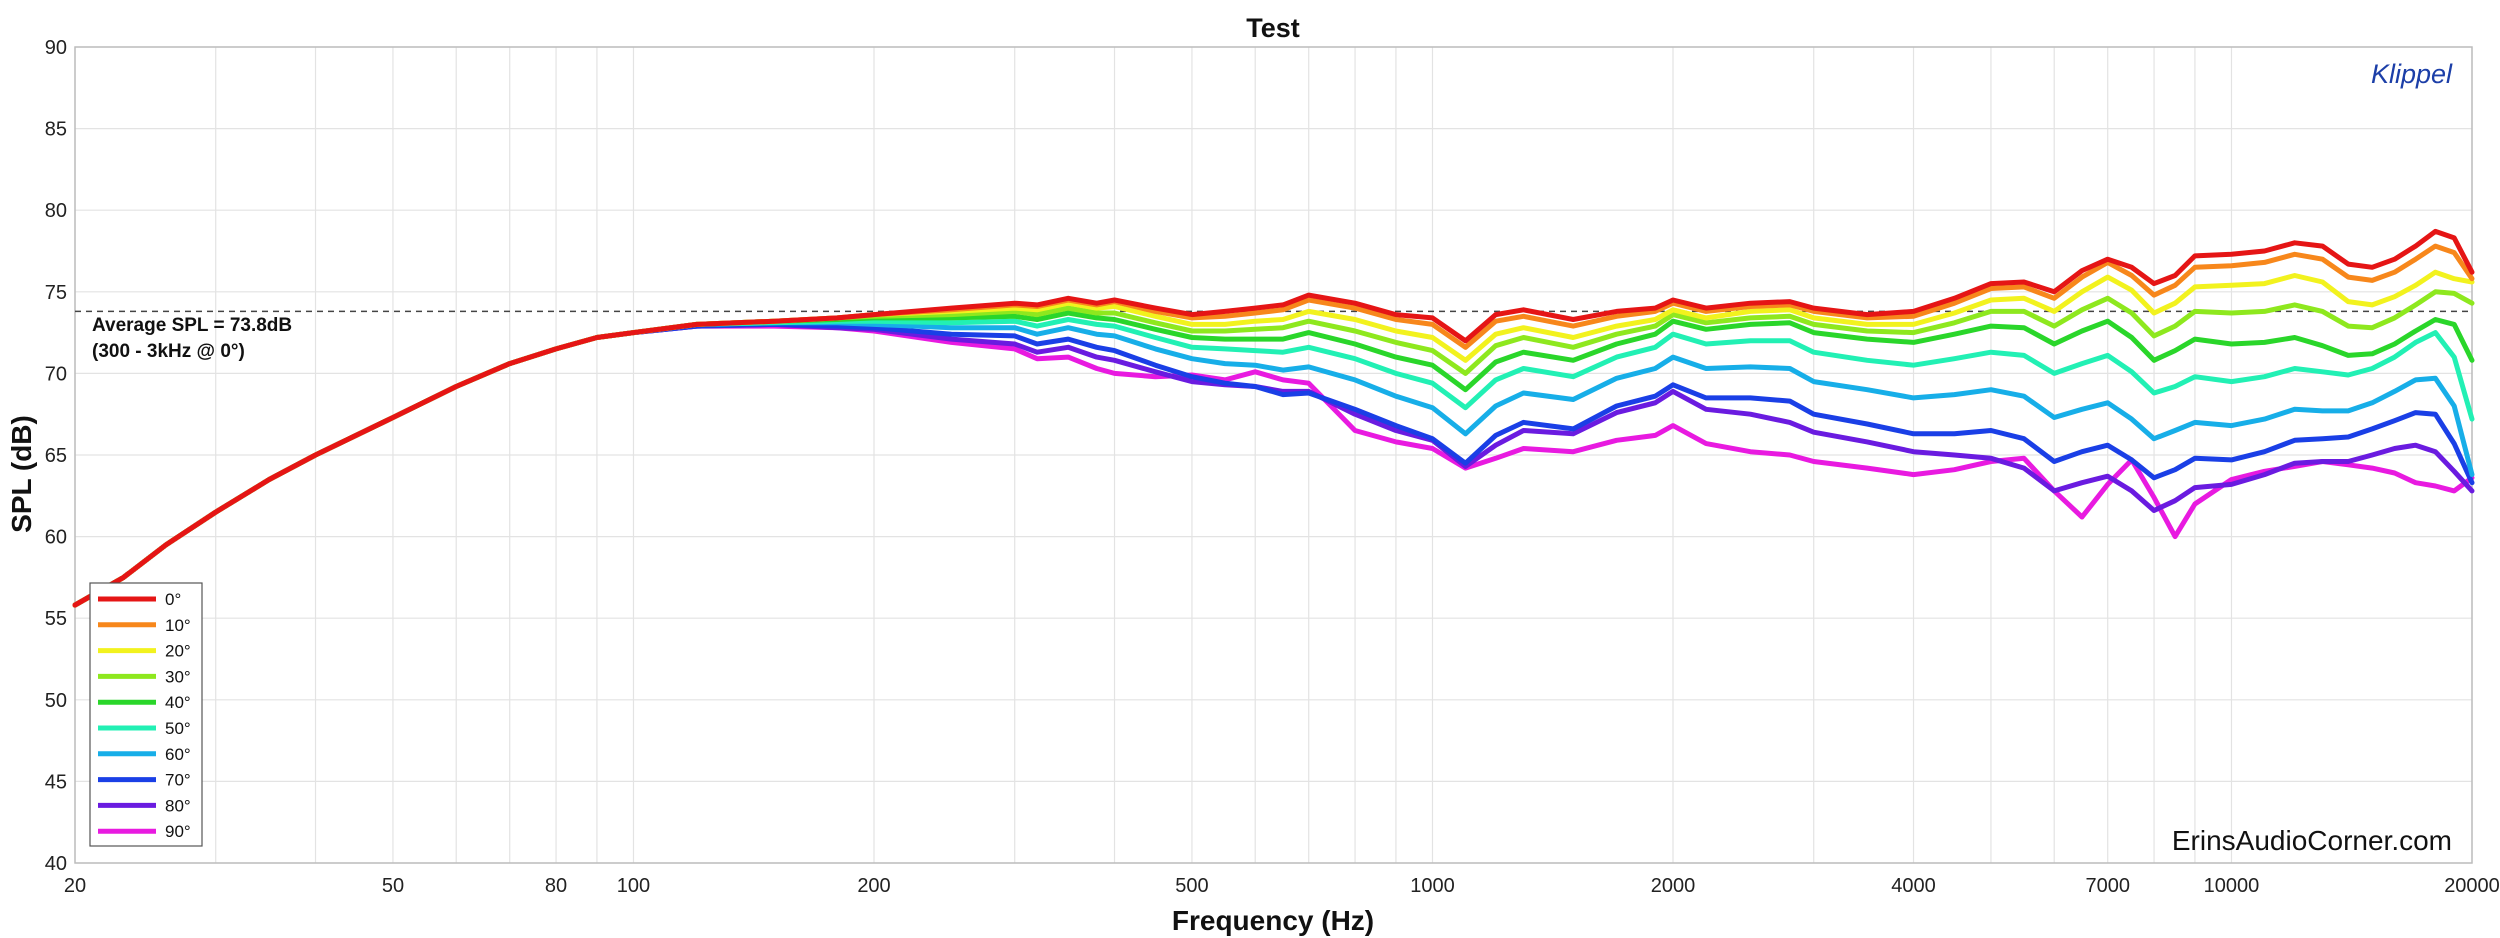  Describe the element at coordinates (56, 456) in the screenshot. I see `y-tick-label: 65` at that location.